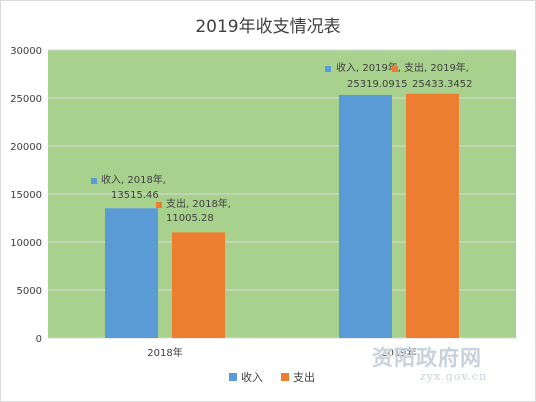 This screenshot has width=536, height=402. What do you see at coordinates (267, 27) in the screenshot?
I see `chart-title: 2019年收支情况表` at bounding box center [267, 27].